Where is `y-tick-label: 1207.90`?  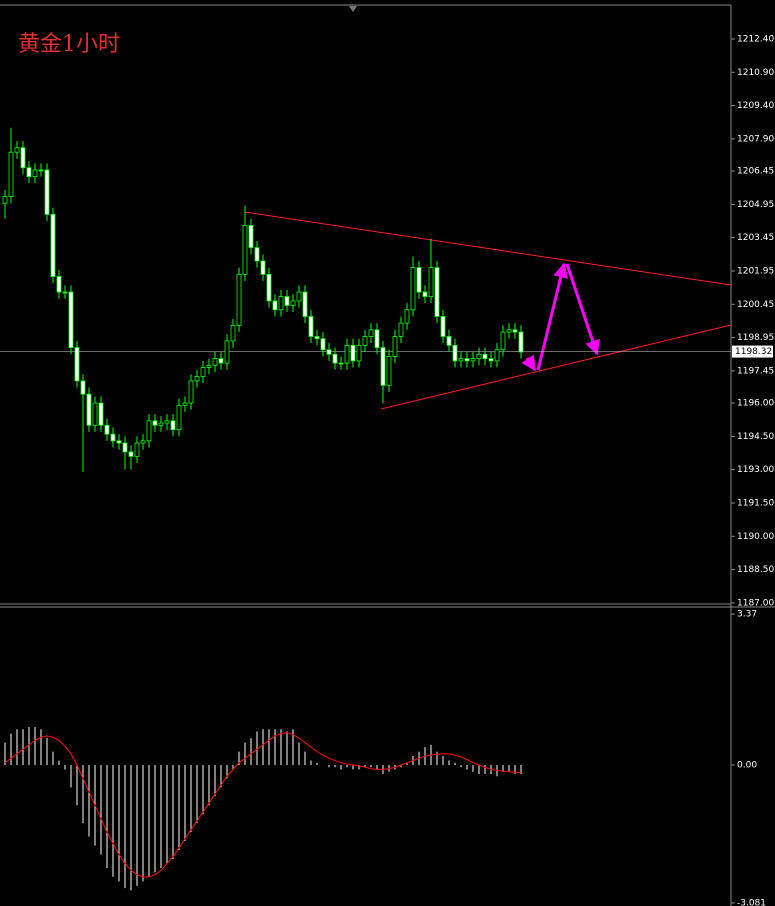
y-tick-label: 1207.90 is located at coordinates (755, 139).